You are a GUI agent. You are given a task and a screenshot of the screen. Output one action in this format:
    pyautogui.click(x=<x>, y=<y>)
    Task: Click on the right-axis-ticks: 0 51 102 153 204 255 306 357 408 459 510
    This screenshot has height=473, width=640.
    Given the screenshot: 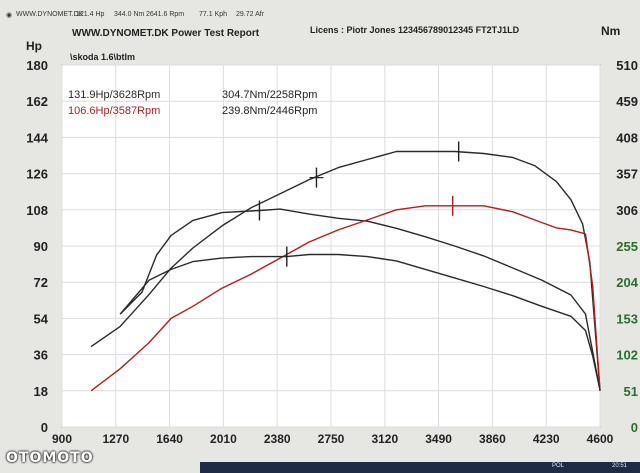 What is the action you would take?
    pyautogui.click(x=627, y=246)
    